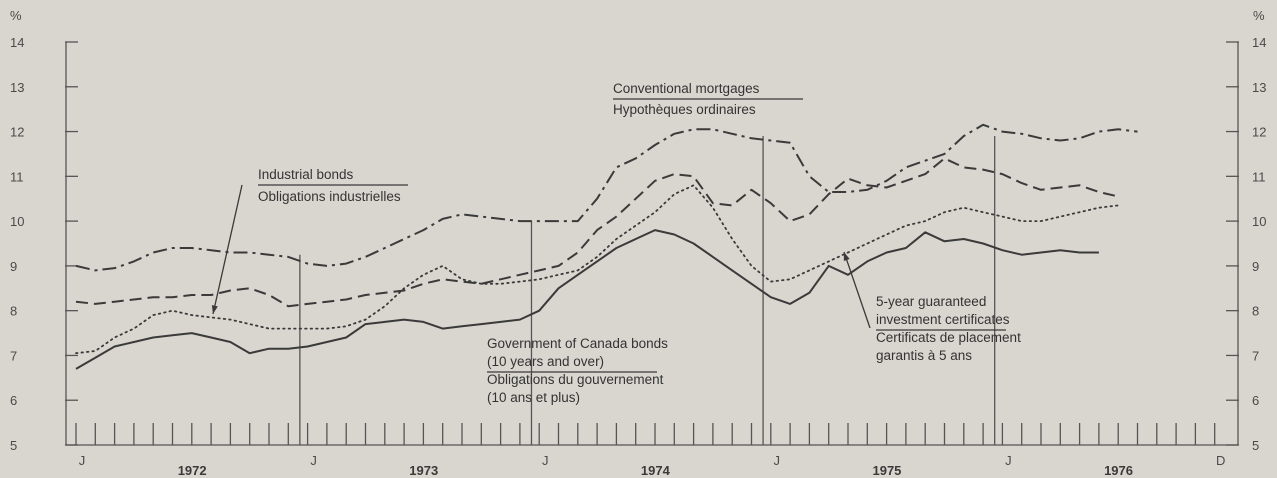  I want to click on y-tick-label-left: 14, so click(17, 42).